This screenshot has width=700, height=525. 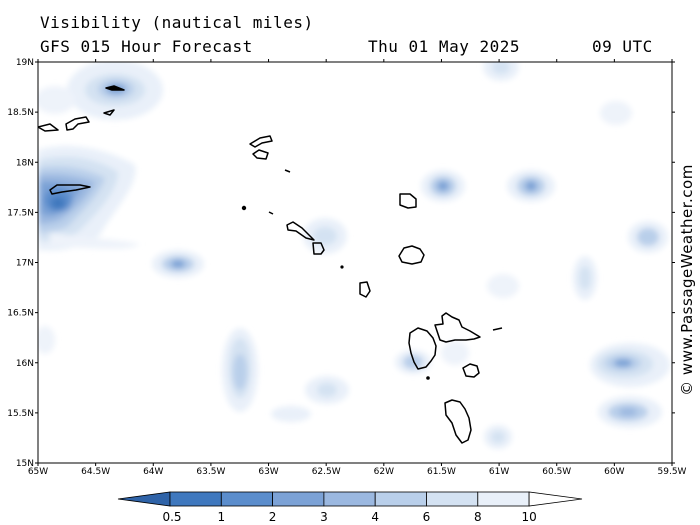 What do you see at coordinates (95, 472) in the screenshot?
I see `lon-label: 64.5W` at bounding box center [95, 472].